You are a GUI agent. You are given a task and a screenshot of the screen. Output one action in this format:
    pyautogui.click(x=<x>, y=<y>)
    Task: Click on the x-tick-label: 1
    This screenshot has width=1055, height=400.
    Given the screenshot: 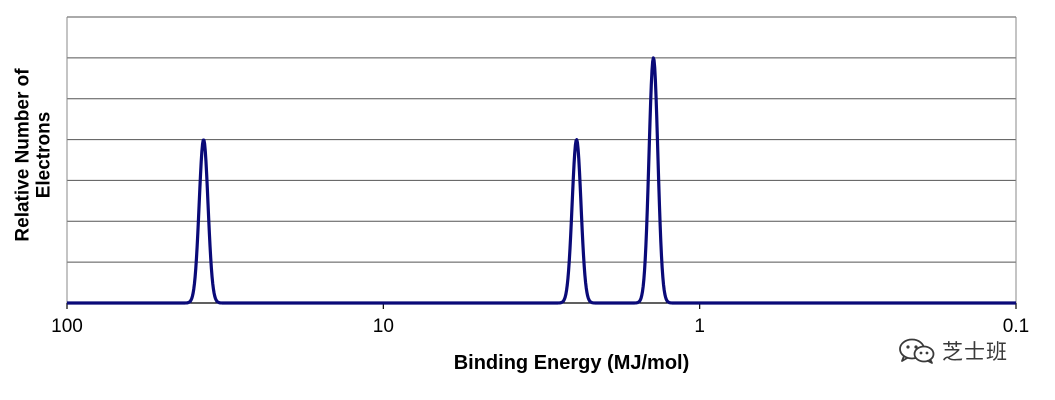 What is the action you would take?
    pyautogui.click(x=699, y=326)
    